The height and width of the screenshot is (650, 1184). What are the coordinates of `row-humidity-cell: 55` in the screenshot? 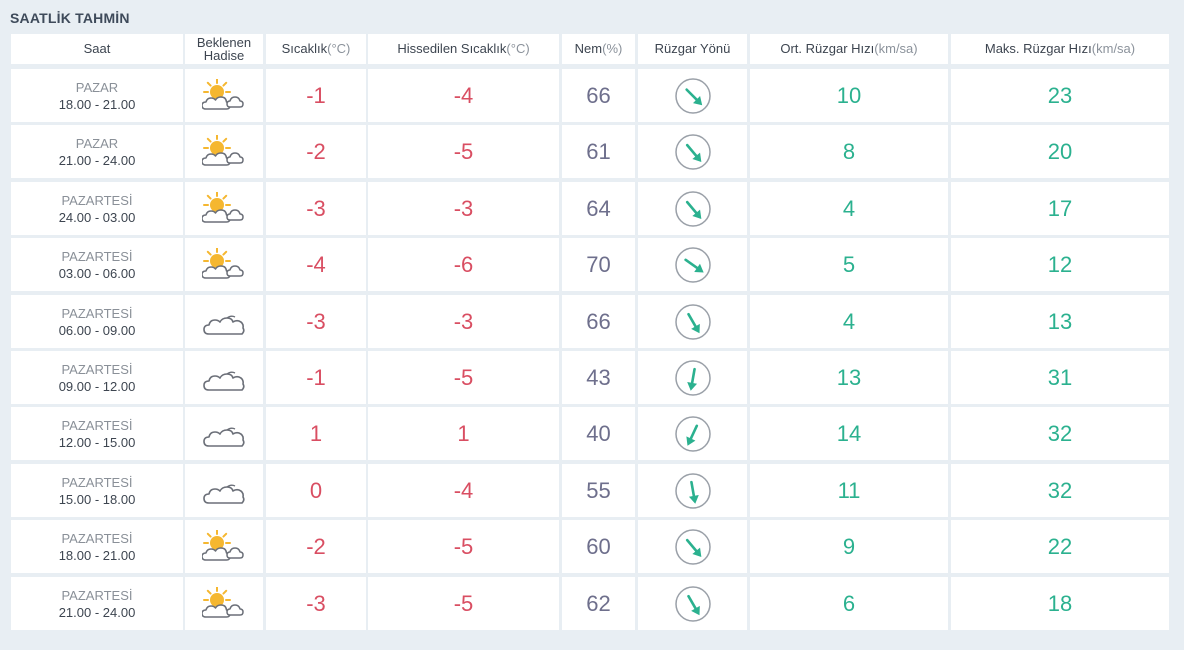 It's located at (598, 490).